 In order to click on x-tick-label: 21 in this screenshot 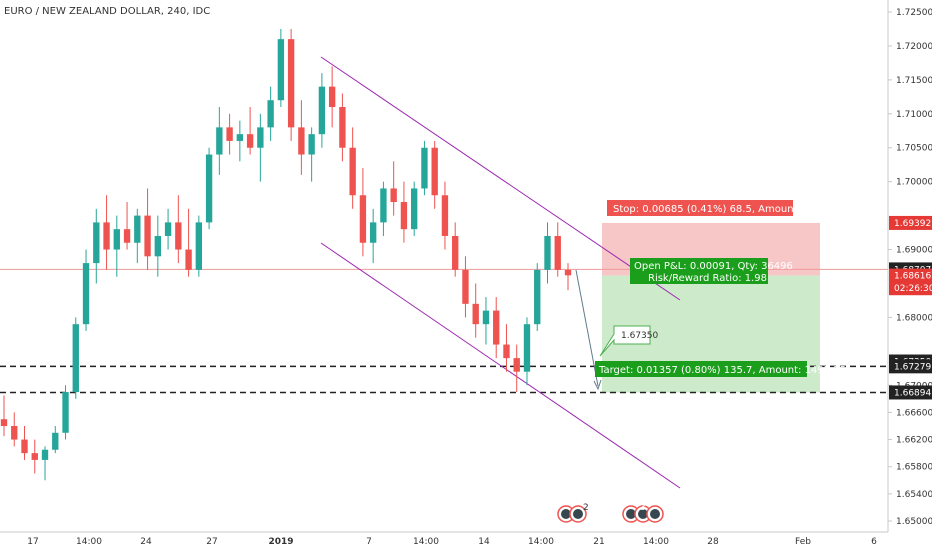, I will do `click(598, 542)`.